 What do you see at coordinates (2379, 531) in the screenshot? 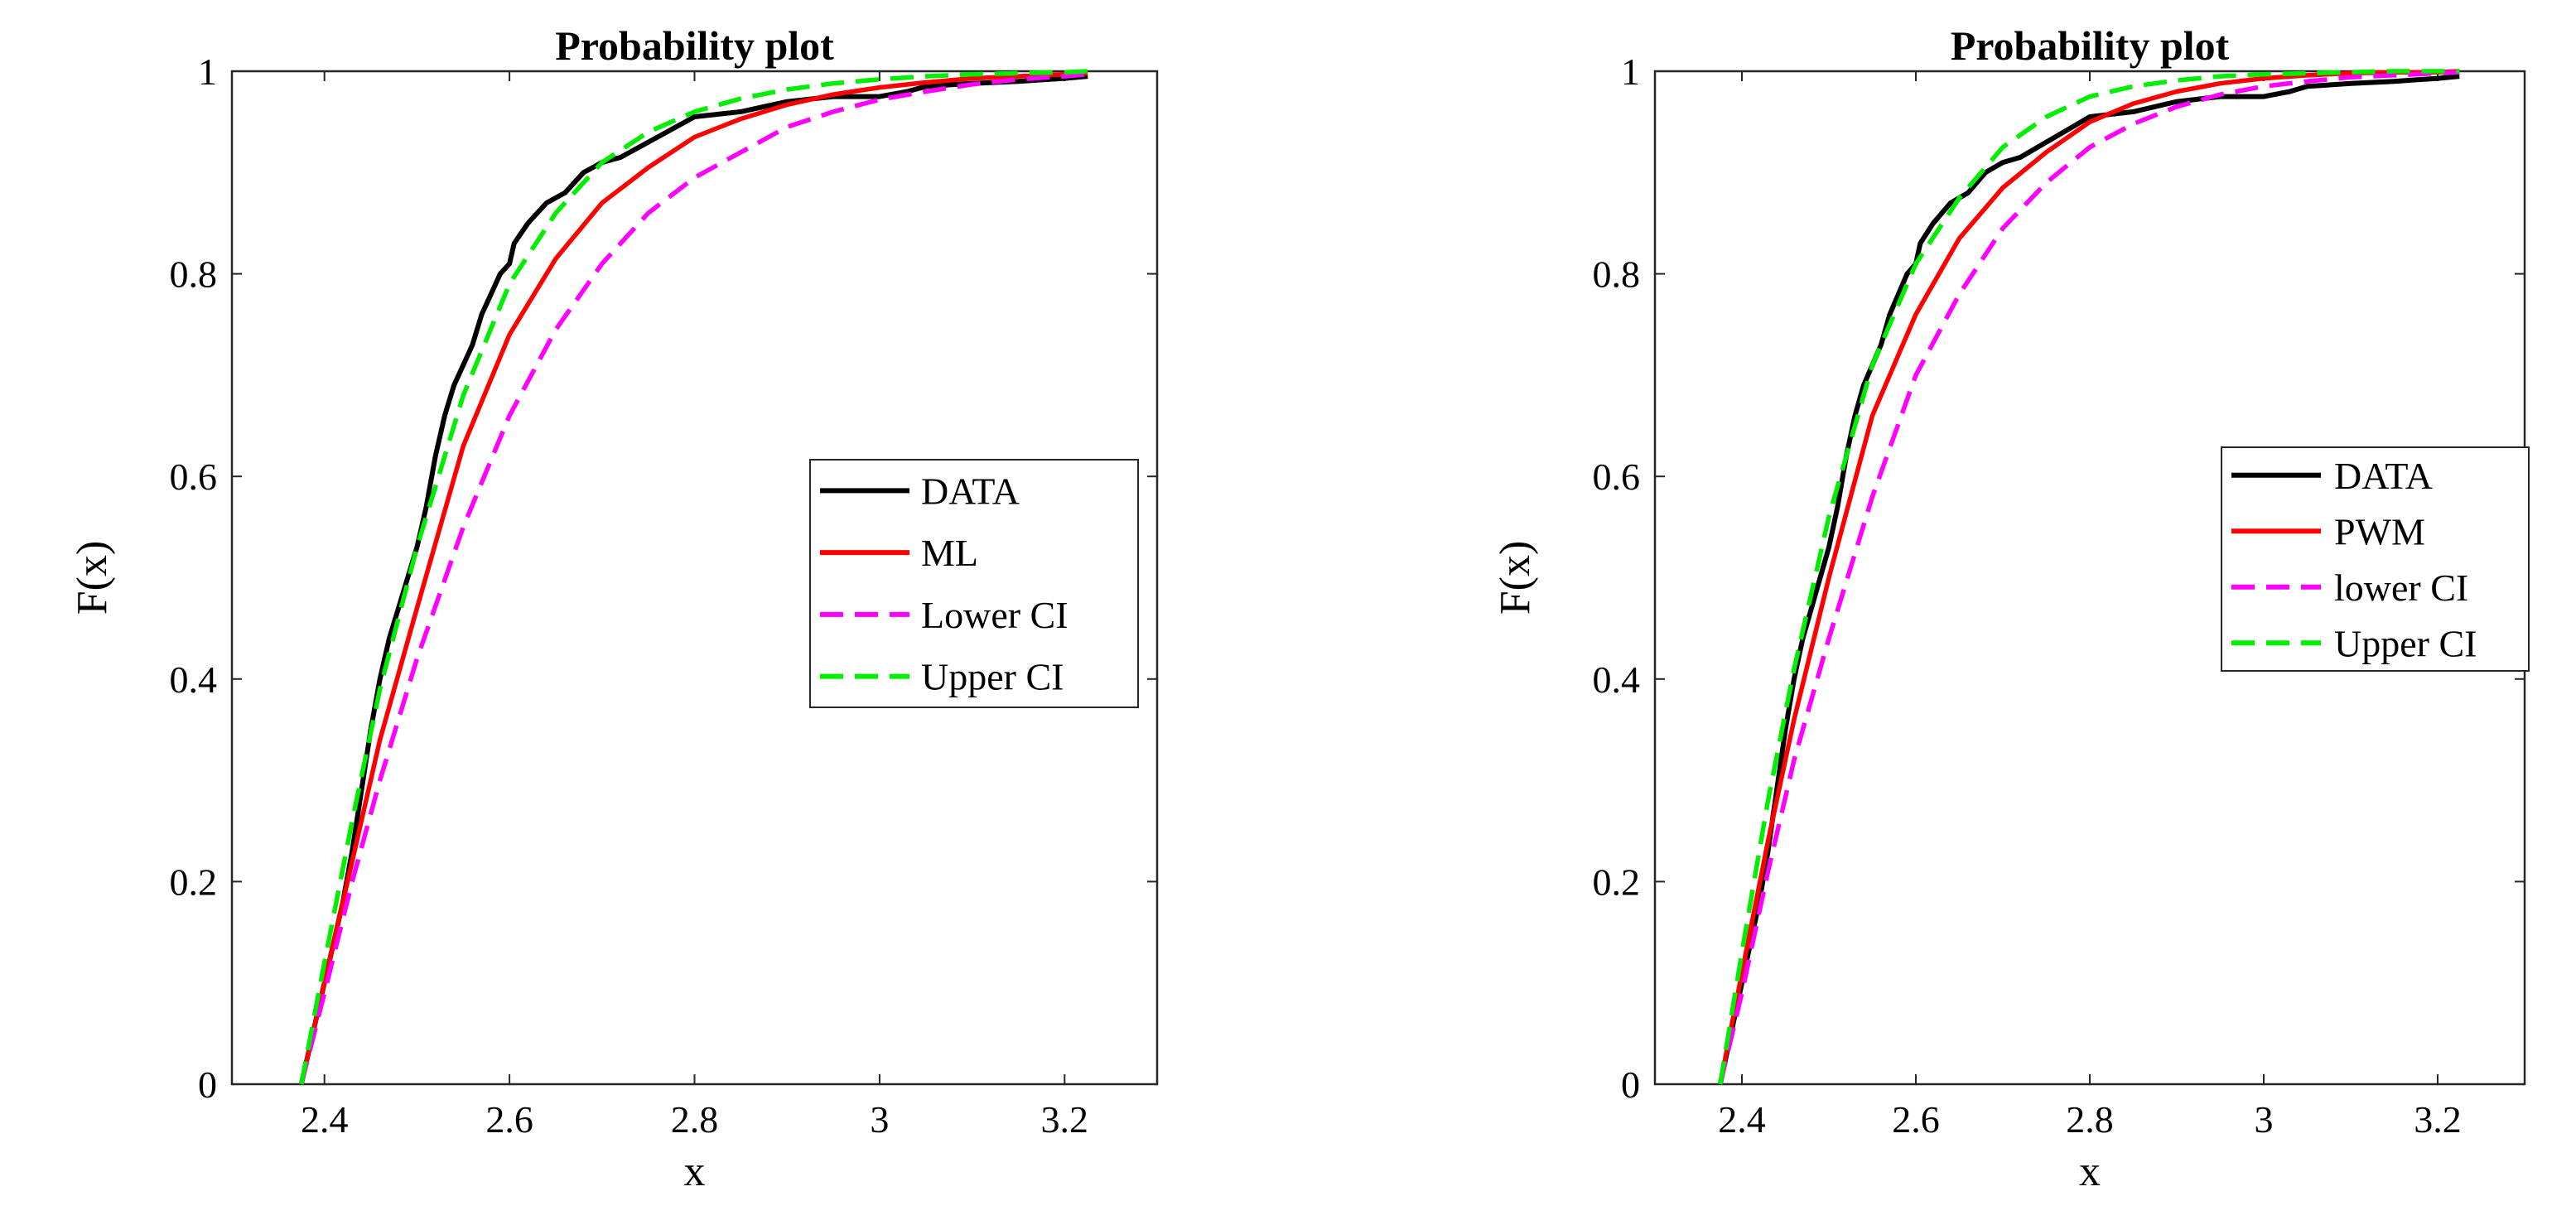
I see `legend-label: PWM` at bounding box center [2379, 531].